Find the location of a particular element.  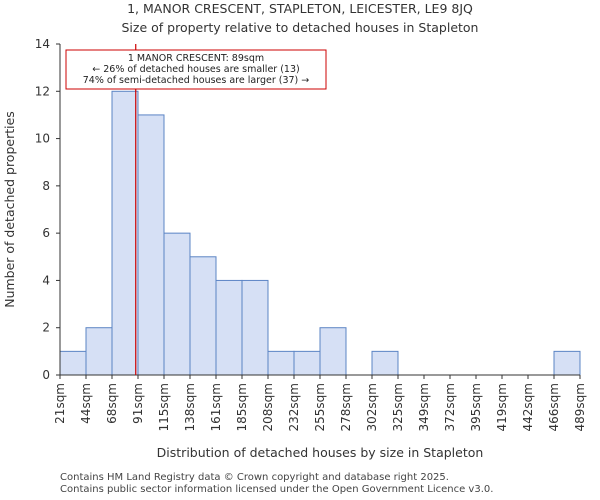

y-tick-label-6: 6 is located at coordinates (46, 233).